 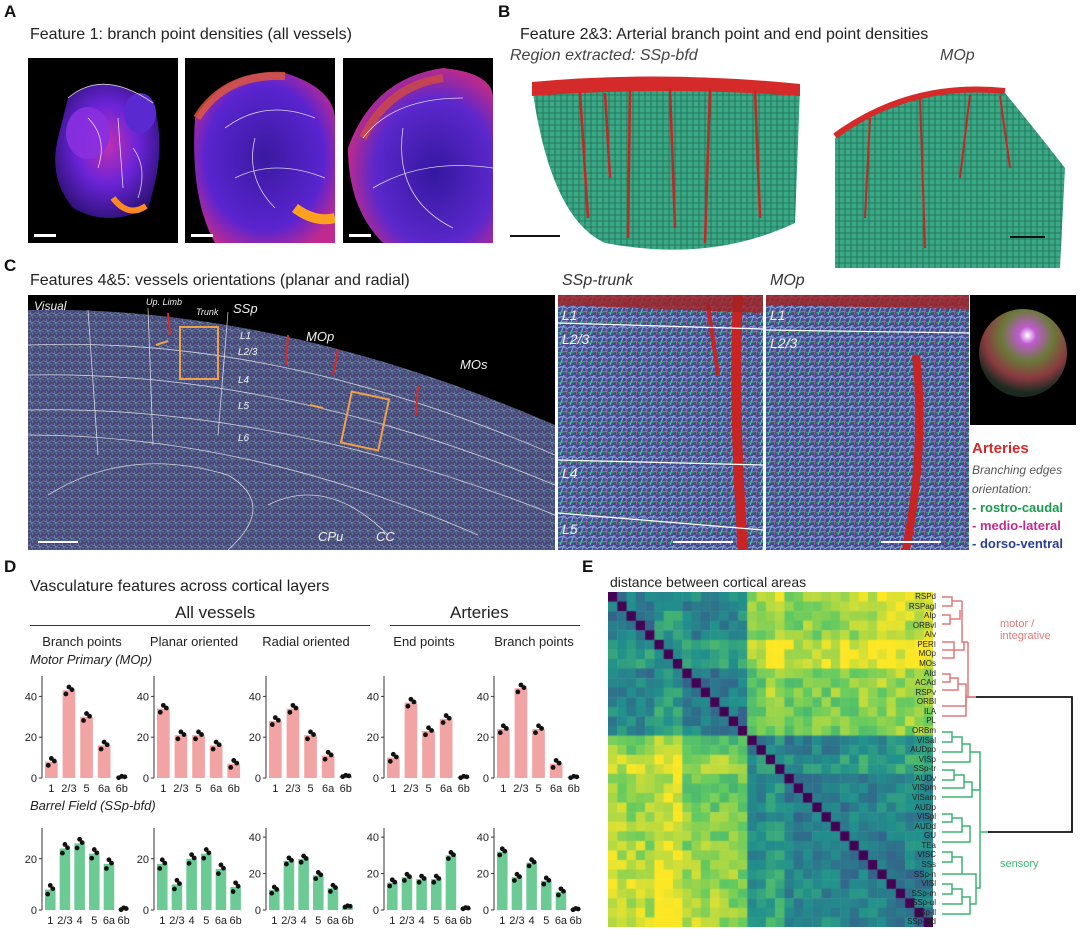 I want to click on area-label: VISC, so click(x=926, y=855).